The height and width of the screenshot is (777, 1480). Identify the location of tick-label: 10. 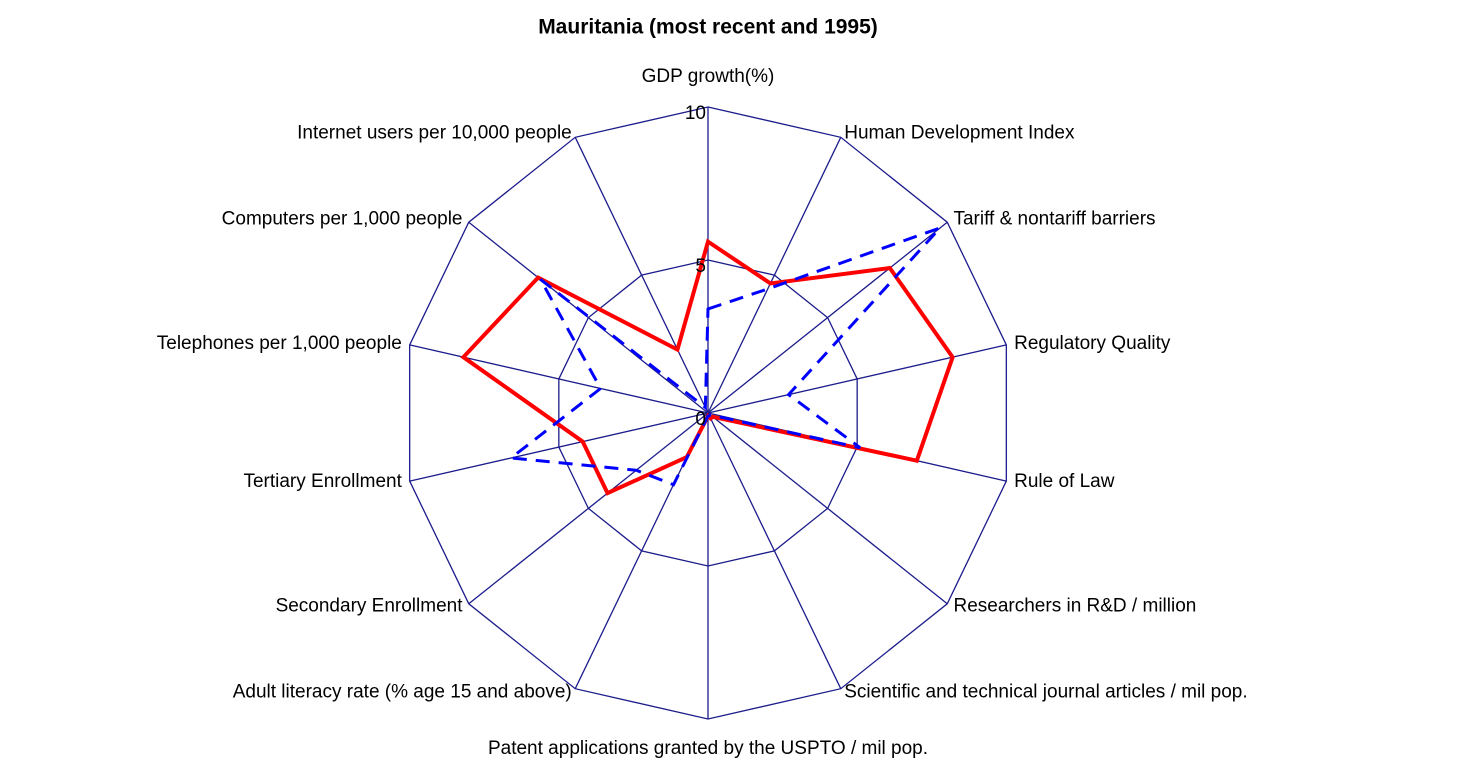
(695, 113).